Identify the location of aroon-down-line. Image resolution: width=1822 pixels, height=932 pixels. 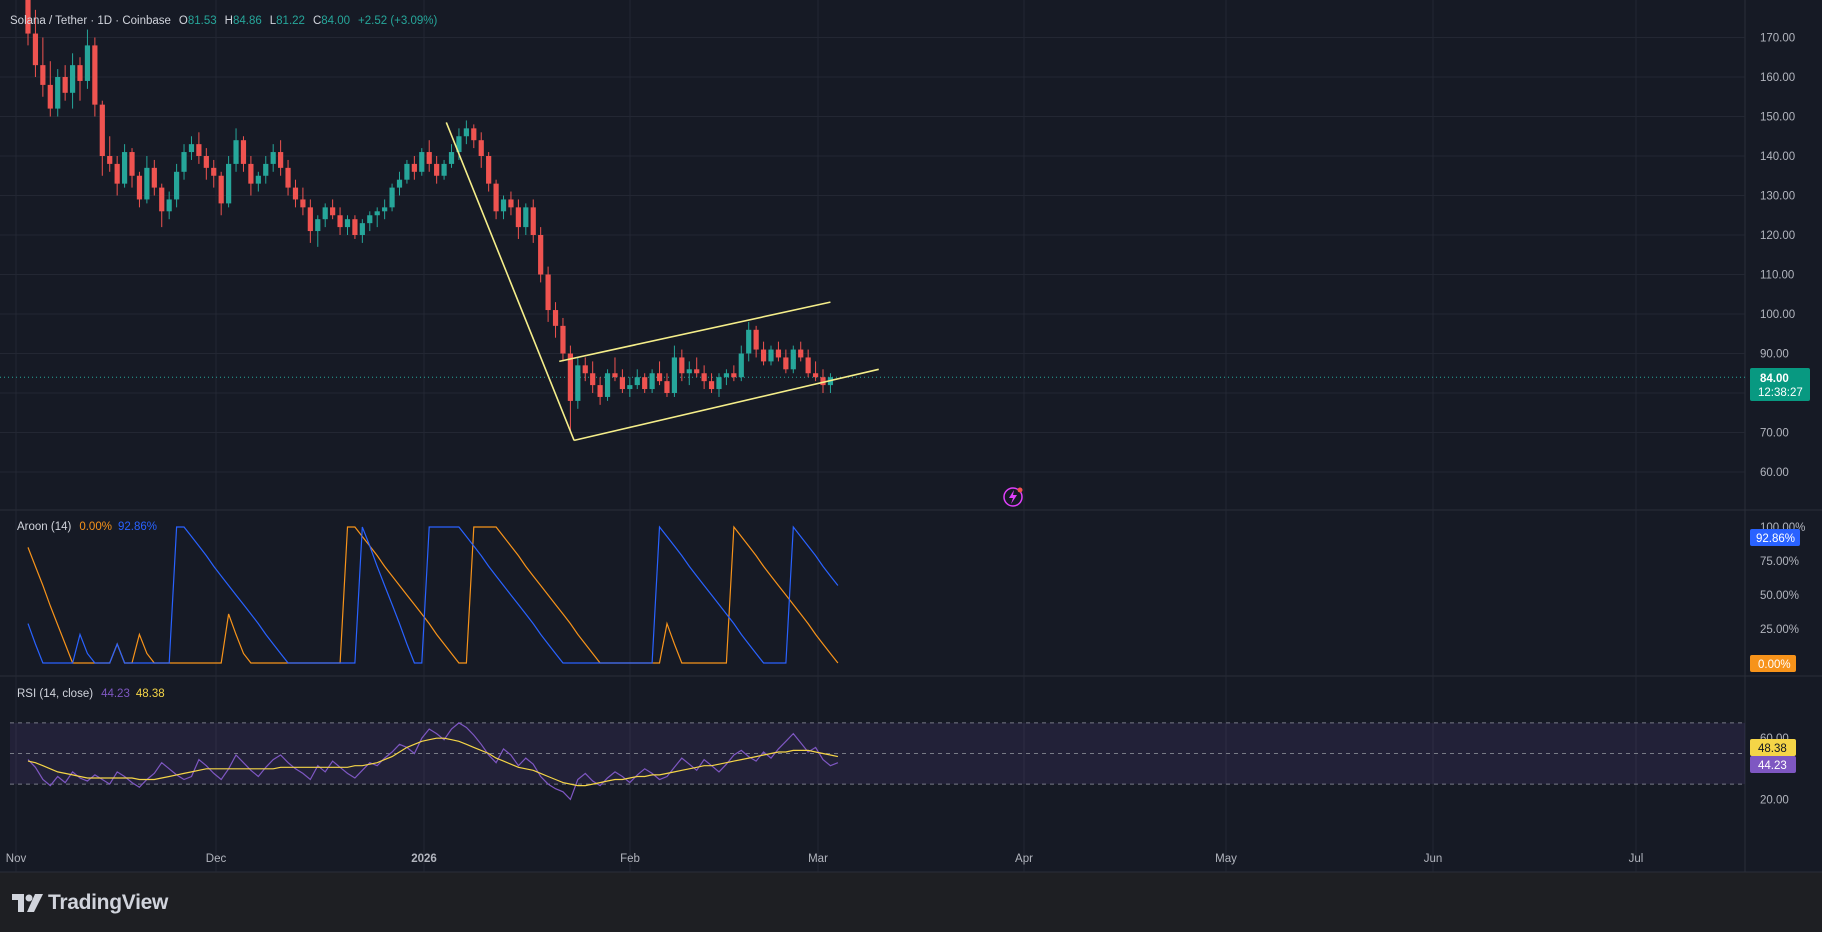
(433, 594).